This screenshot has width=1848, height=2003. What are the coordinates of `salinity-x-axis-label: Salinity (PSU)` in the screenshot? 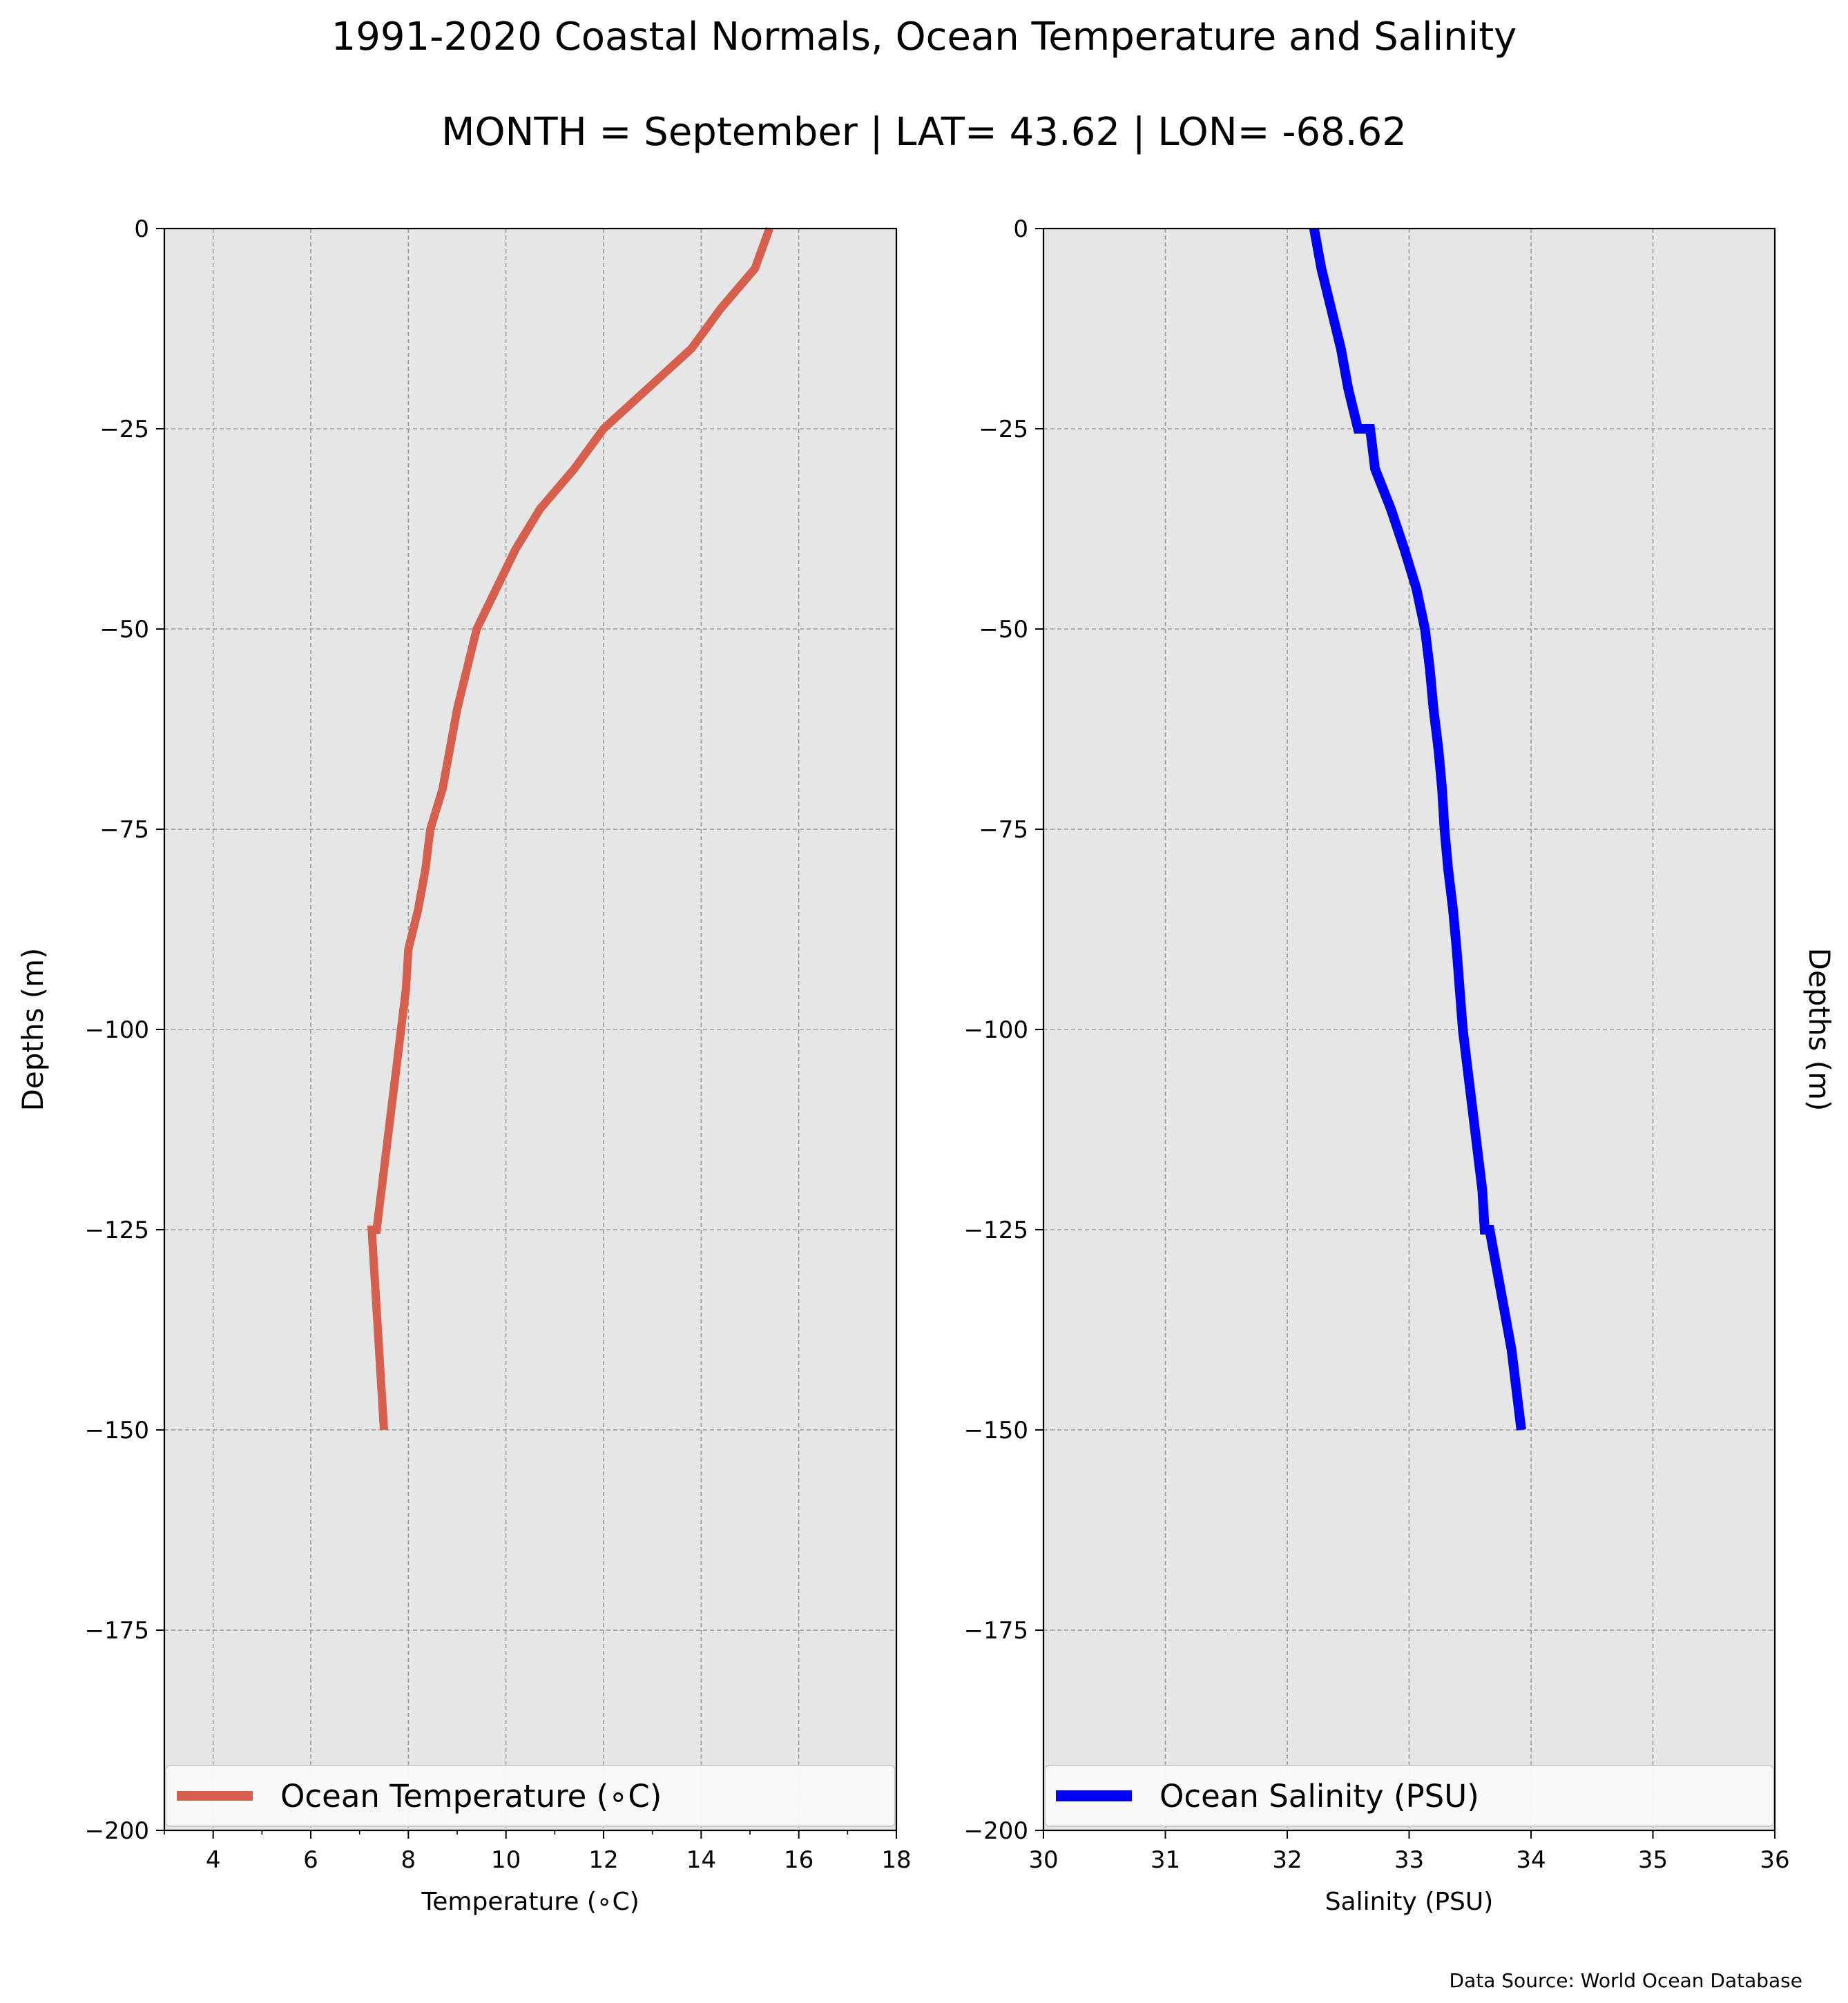 It's located at (1409, 1902).